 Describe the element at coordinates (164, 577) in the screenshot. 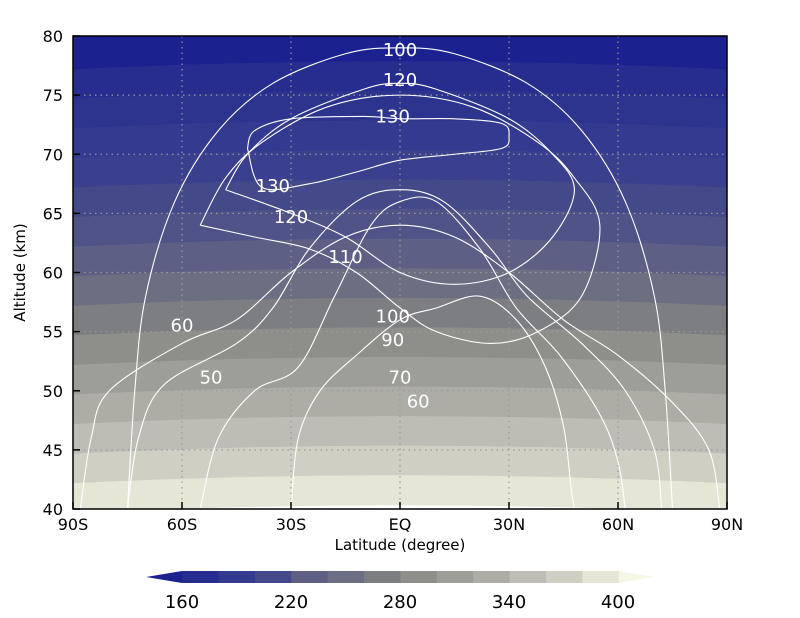

I see `colorbar-extend-left` at that location.